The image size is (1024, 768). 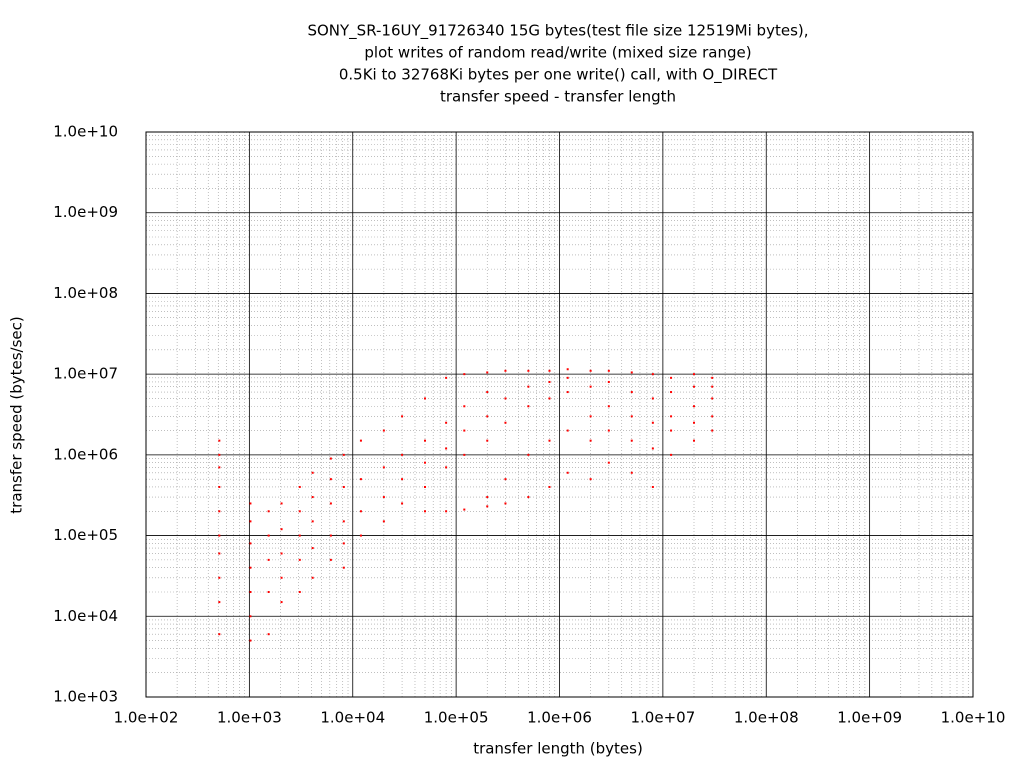 What do you see at coordinates (85, 697) in the screenshot?
I see `y-tick-label: 1.0e+03` at bounding box center [85, 697].